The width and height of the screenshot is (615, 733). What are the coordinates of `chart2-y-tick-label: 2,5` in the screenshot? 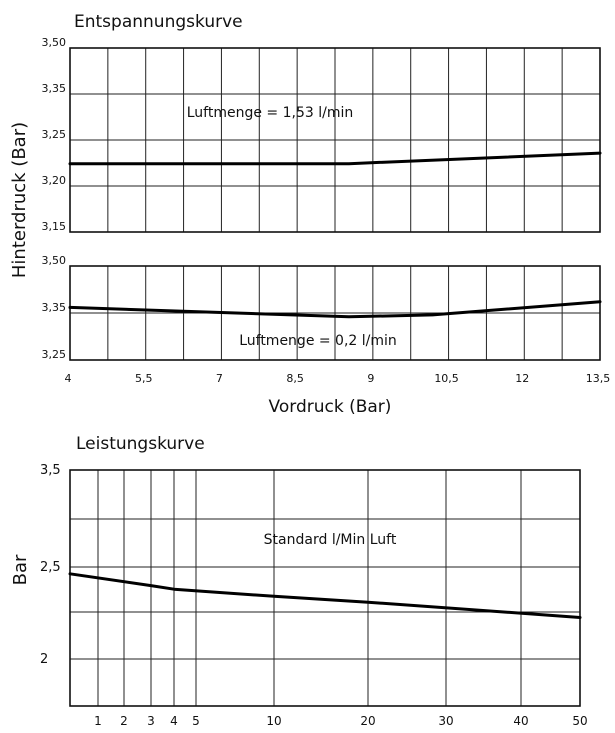 It's located at (50, 567).